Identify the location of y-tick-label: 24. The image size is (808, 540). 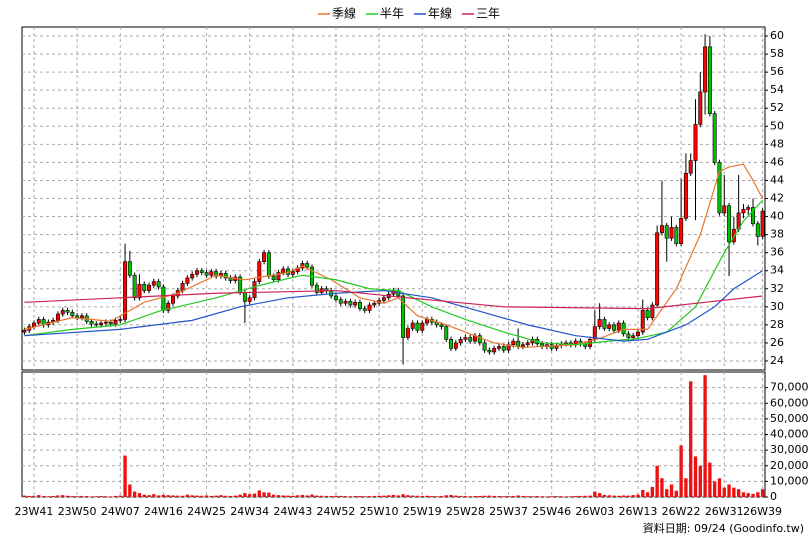
(777, 360).